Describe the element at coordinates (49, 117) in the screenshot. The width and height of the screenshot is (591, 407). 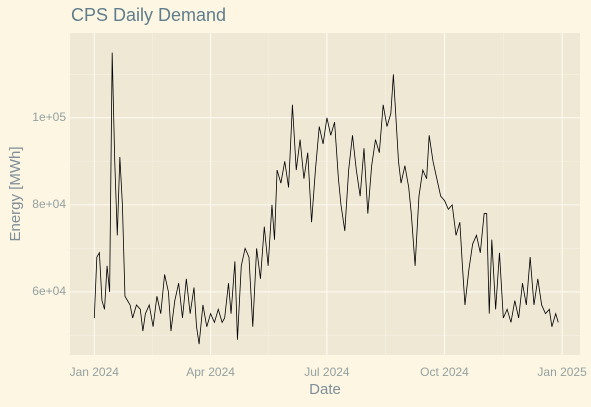
I see `y-tick-label: 1e+05` at that location.